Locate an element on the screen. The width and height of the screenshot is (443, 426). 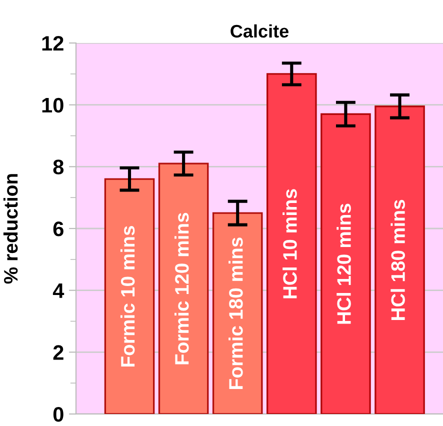
y-tick-label: 12 is located at coordinates (53, 43).